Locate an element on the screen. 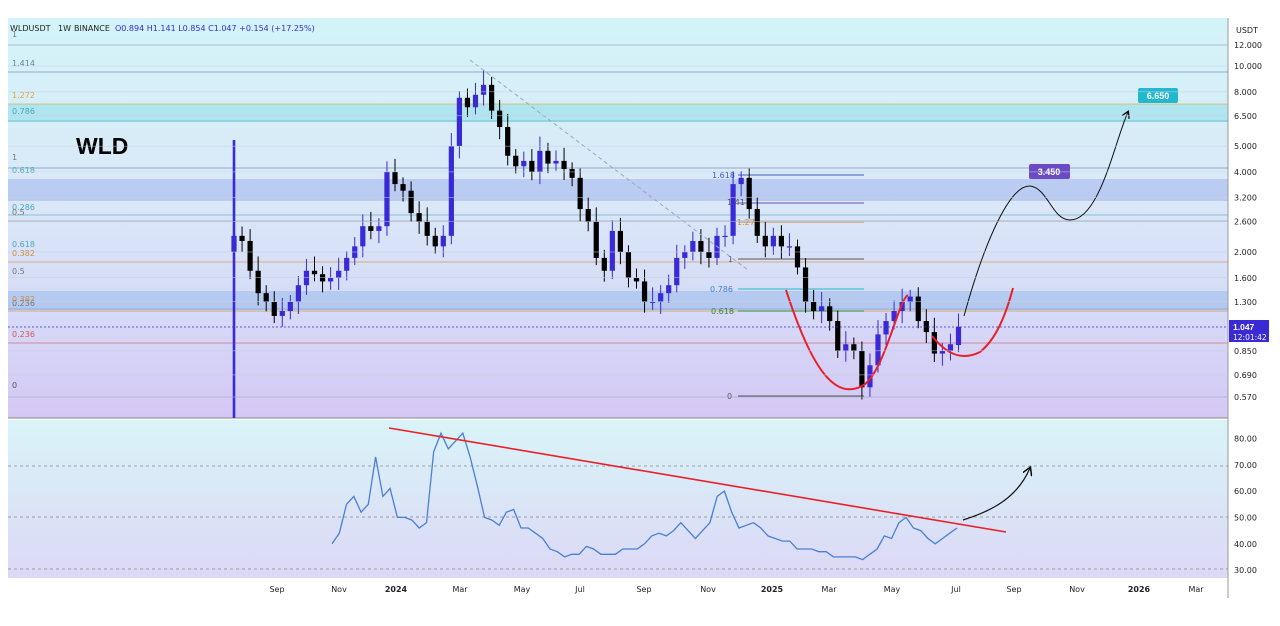 Image resolution: width=1280 pixels, height=626 pixels. fib-left-label: 0.786 is located at coordinates (23, 111).